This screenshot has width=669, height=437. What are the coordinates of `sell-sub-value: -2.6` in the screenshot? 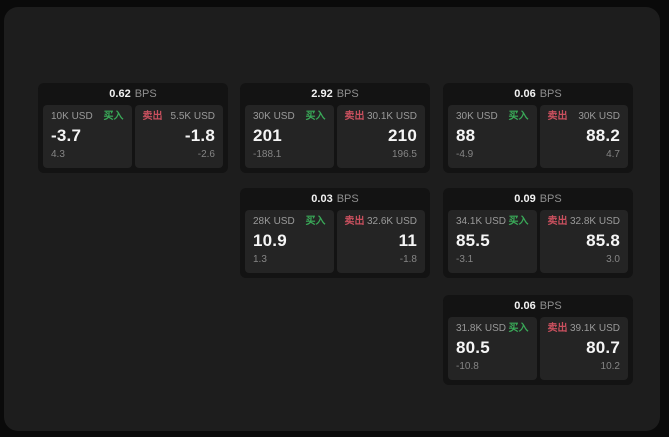 It's located at (206, 154).